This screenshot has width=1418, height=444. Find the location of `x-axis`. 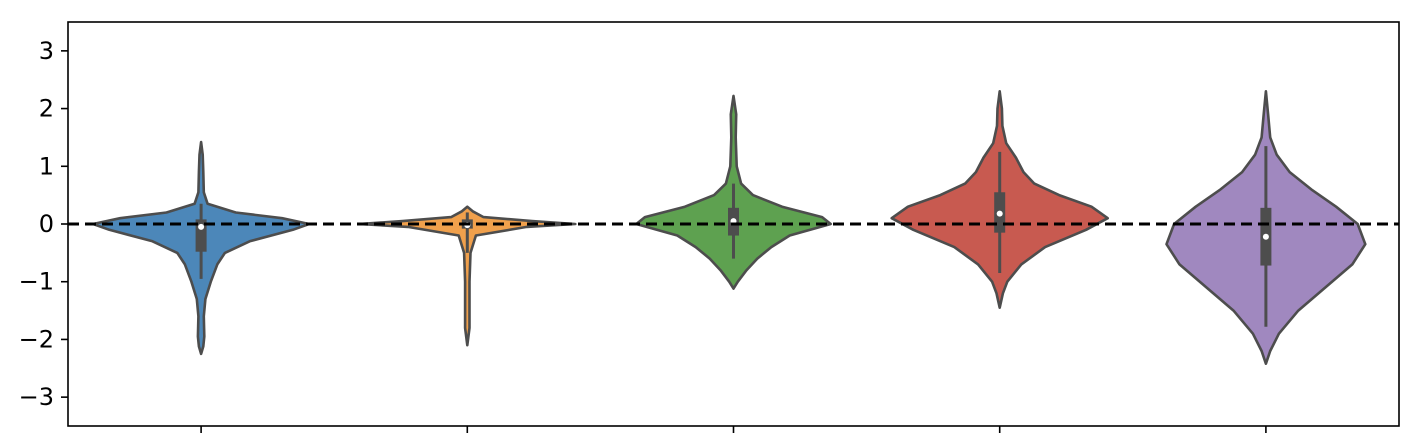

x-axis is located at coordinates (733, 429).